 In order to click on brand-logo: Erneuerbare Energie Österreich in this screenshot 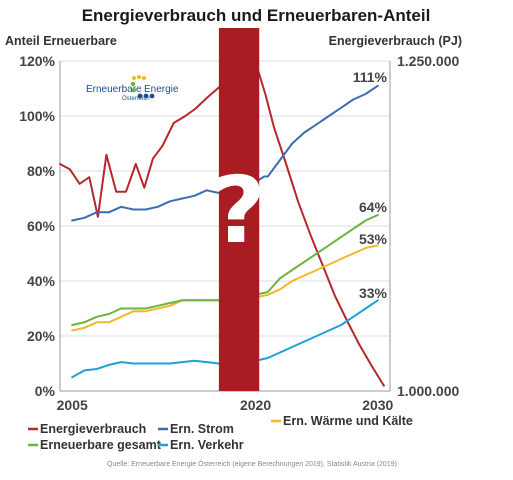, I will do `click(132, 88)`.